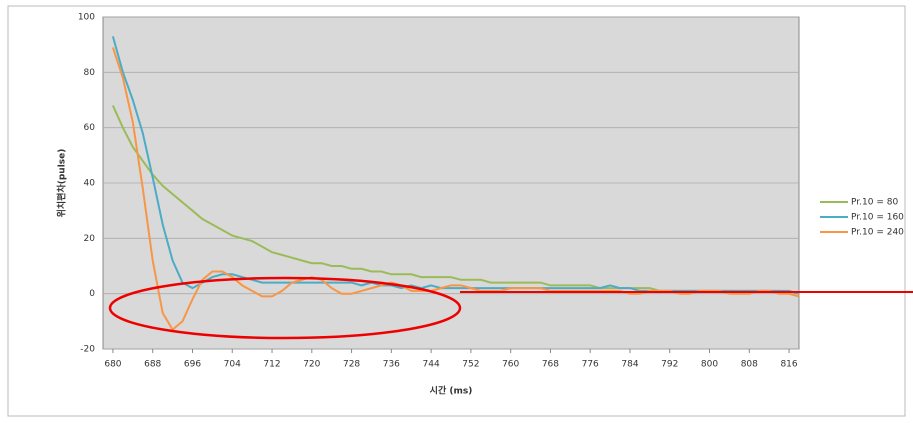 Image resolution: width=913 pixels, height=423 pixels. Describe the element at coordinates (311, 365) in the screenshot. I see `x-tick-label: 720` at that location.